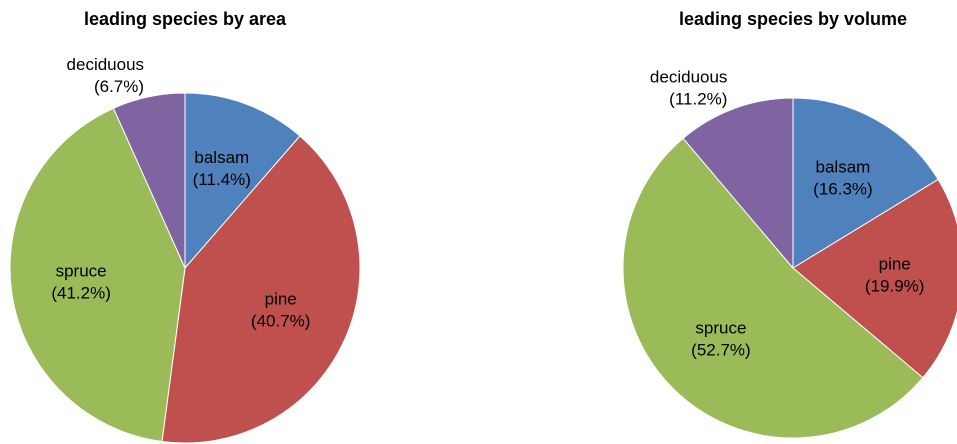 This screenshot has height=444, width=957. Describe the element at coordinates (185, 19) in the screenshot. I see `chart-title: leading species by area` at that location.